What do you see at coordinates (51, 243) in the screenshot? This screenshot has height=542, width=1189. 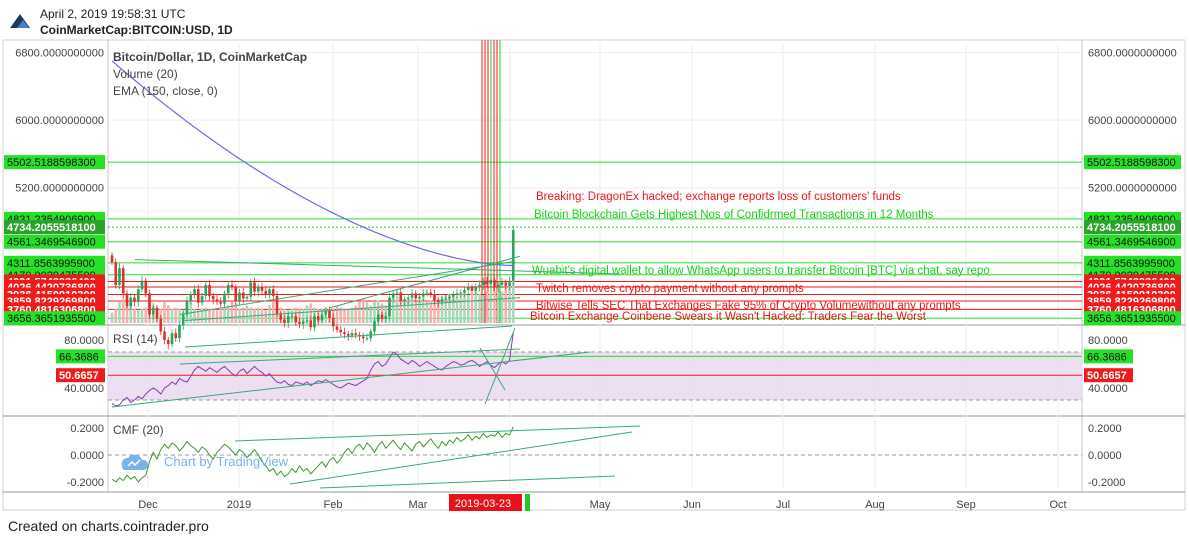 I see `left-level-label: 4561.3469546900` at bounding box center [51, 243].